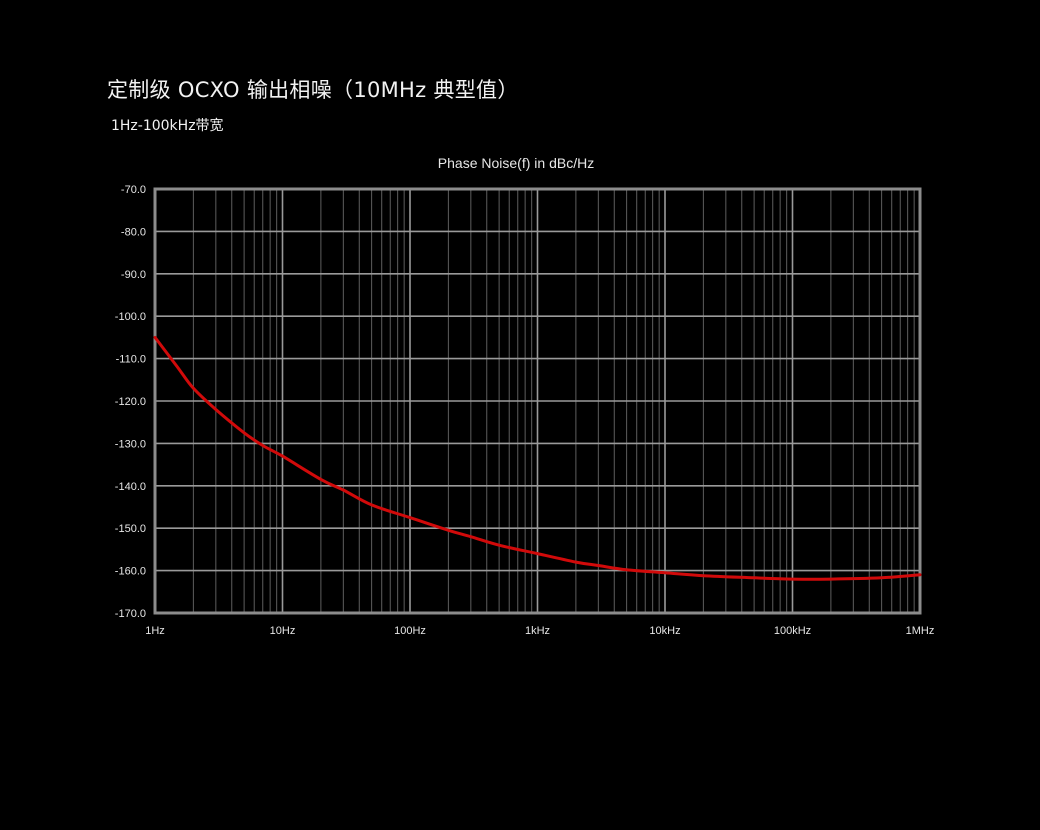 The height and width of the screenshot is (830, 1040). Describe the element at coordinates (130, 572) in the screenshot. I see `y-tick-label: -160.0` at that location.